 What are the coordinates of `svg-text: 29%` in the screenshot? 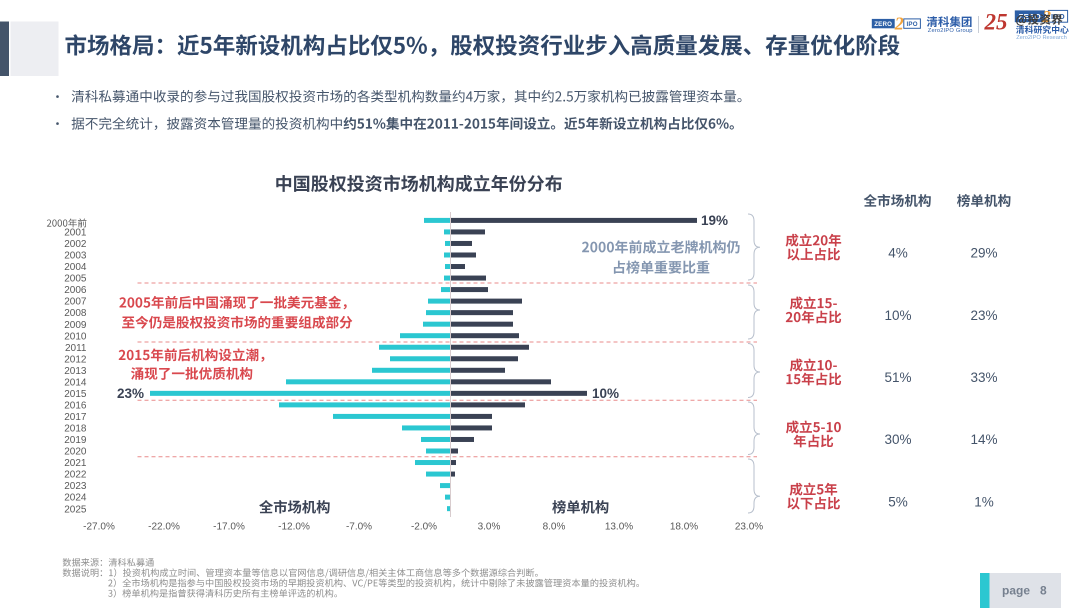 It's located at (983, 252).